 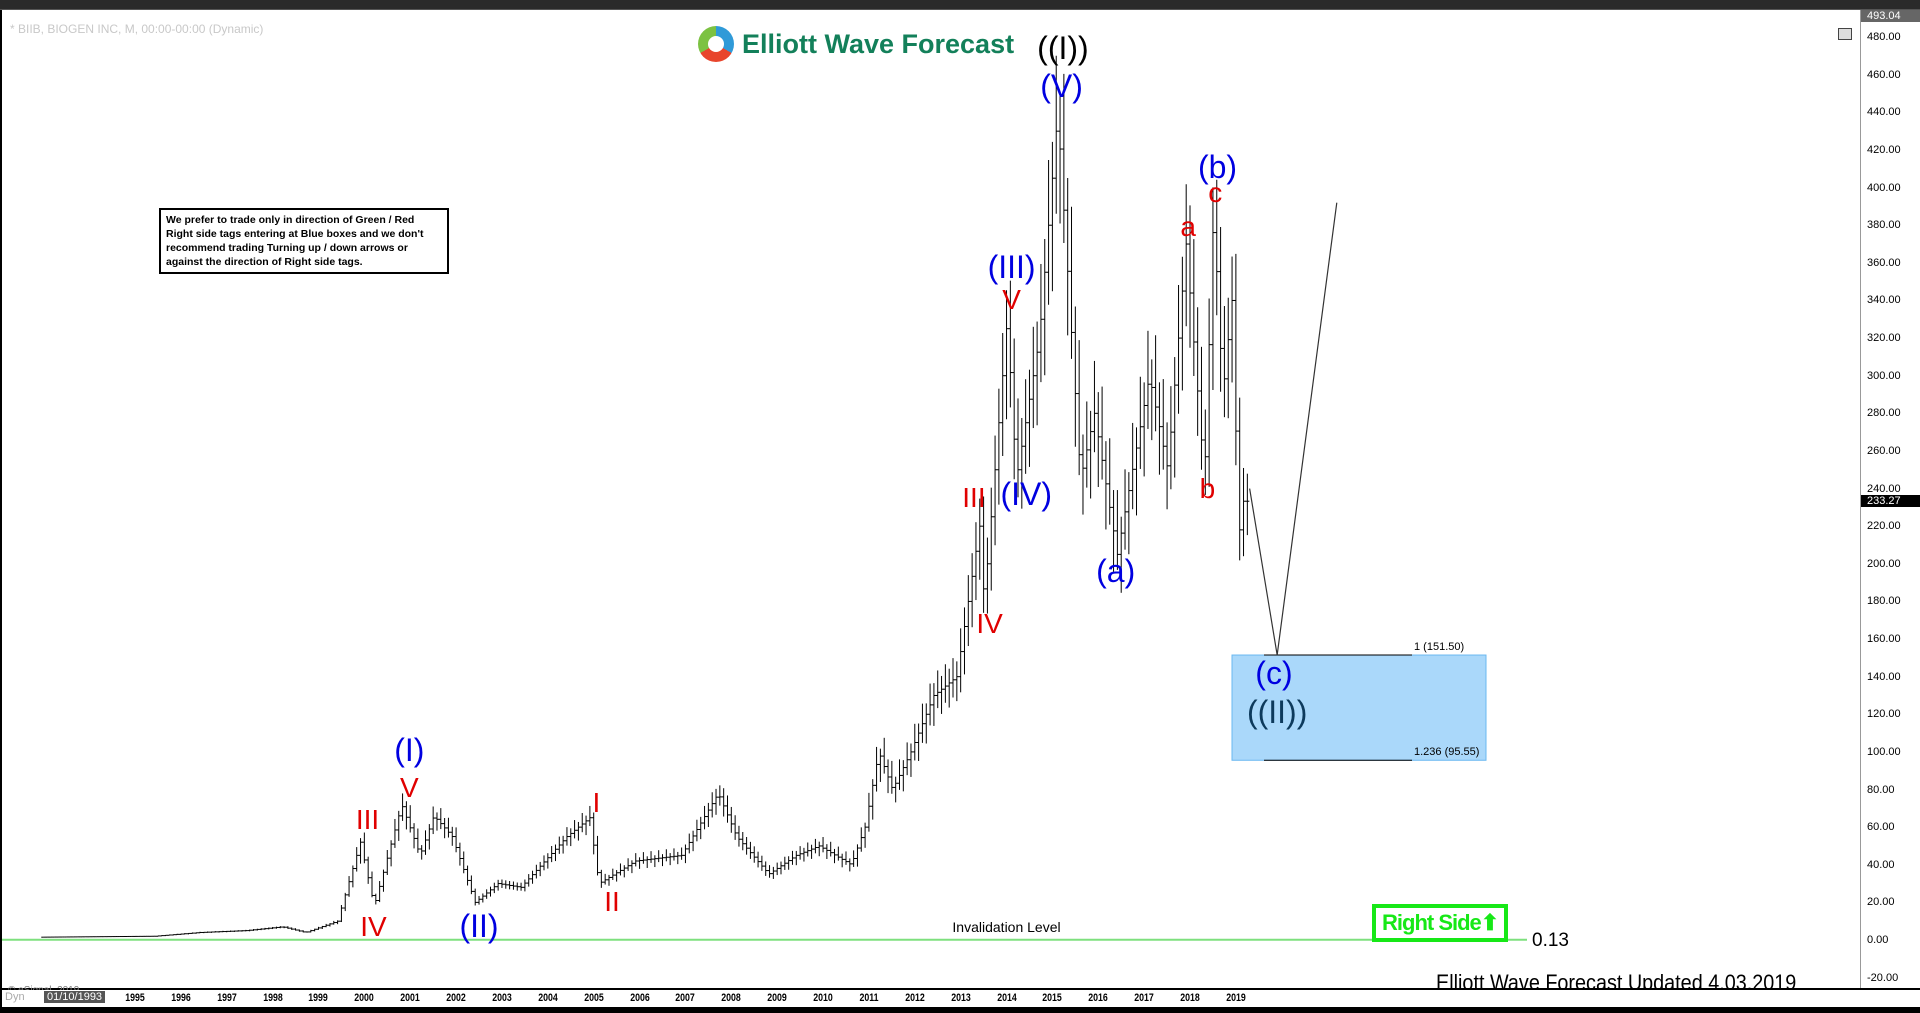 I want to click on x-tick-label: 2006, so click(x=639, y=998).